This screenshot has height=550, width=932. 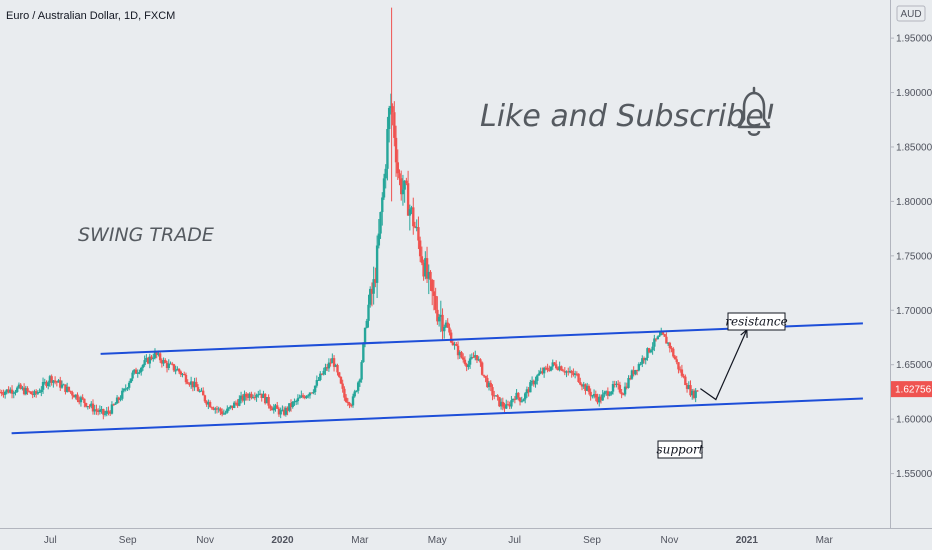 What do you see at coordinates (514, 540) in the screenshot?
I see `x-tick-label: Jul` at bounding box center [514, 540].